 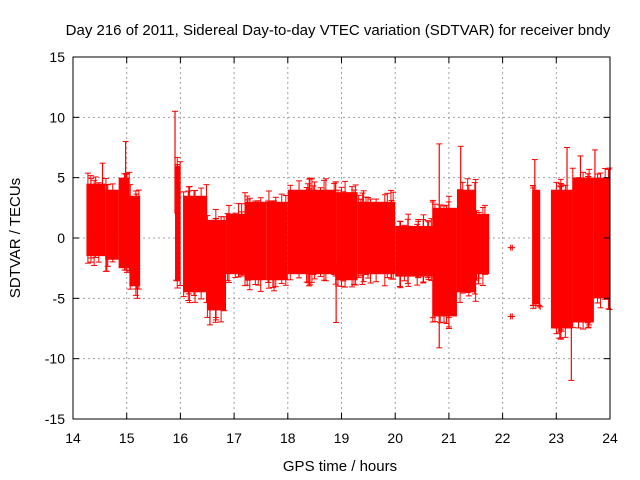 I want to click on x-tick-label: 15, so click(x=127, y=438).